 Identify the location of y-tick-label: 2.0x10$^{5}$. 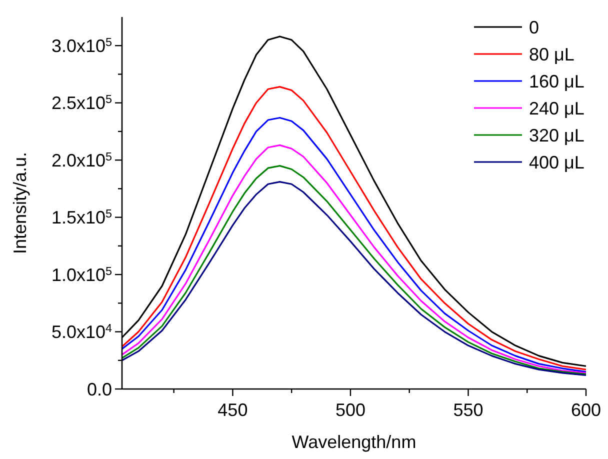
(81, 160).